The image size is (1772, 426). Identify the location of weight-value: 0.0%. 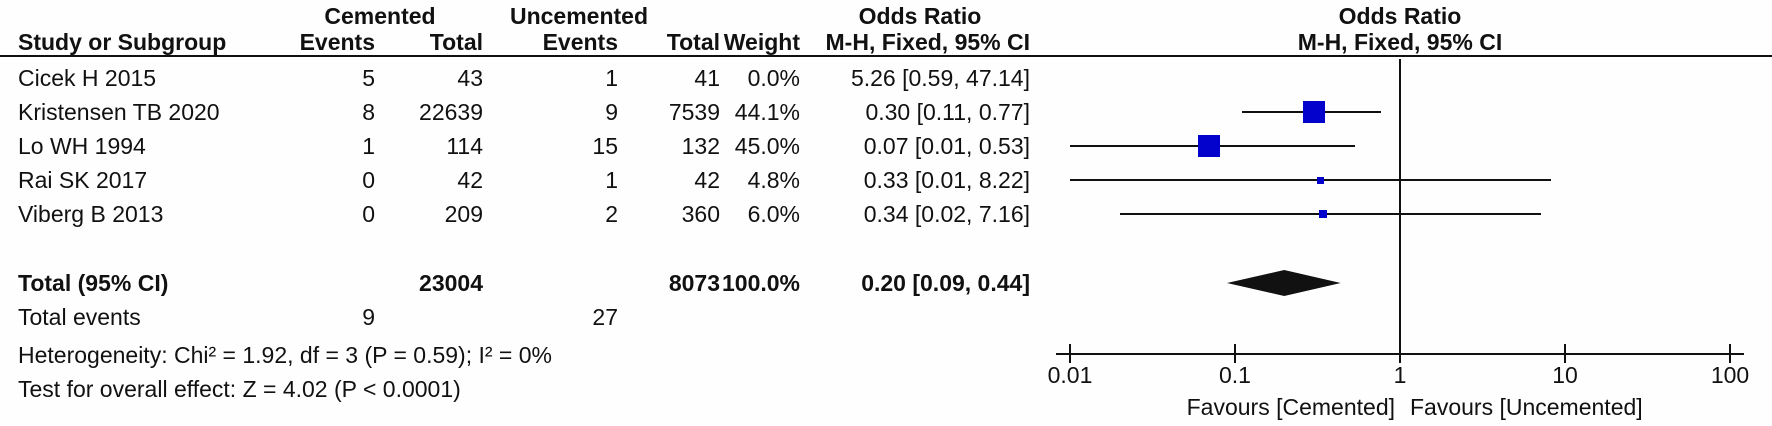
(773, 78).